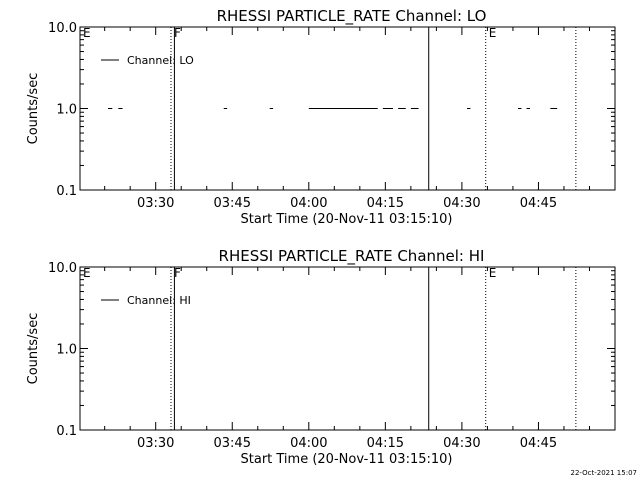 This screenshot has height=480, width=640. I want to click on panel-2-y-tick-label: 10.0, so click(62, 268).